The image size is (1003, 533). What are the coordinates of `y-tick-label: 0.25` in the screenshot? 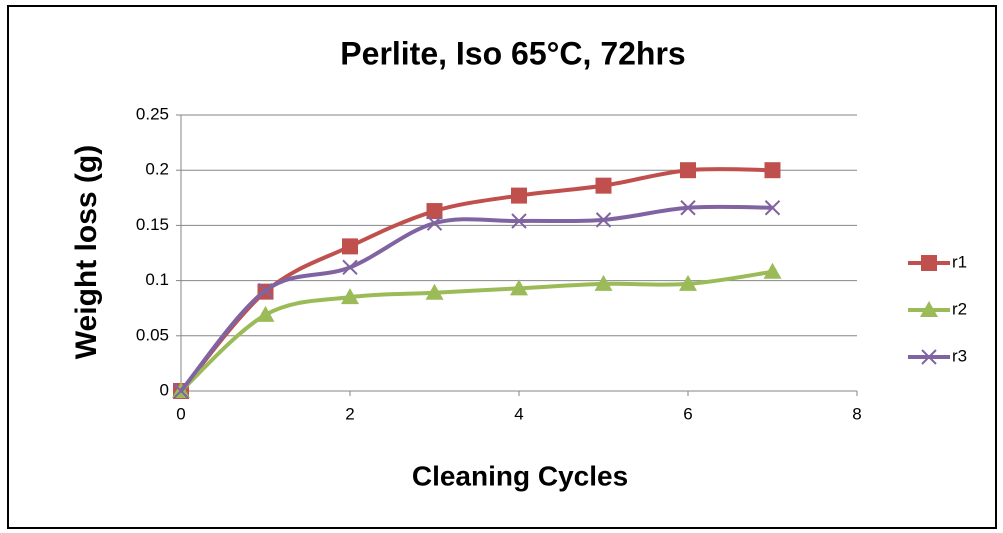 It's located at (152, 113).